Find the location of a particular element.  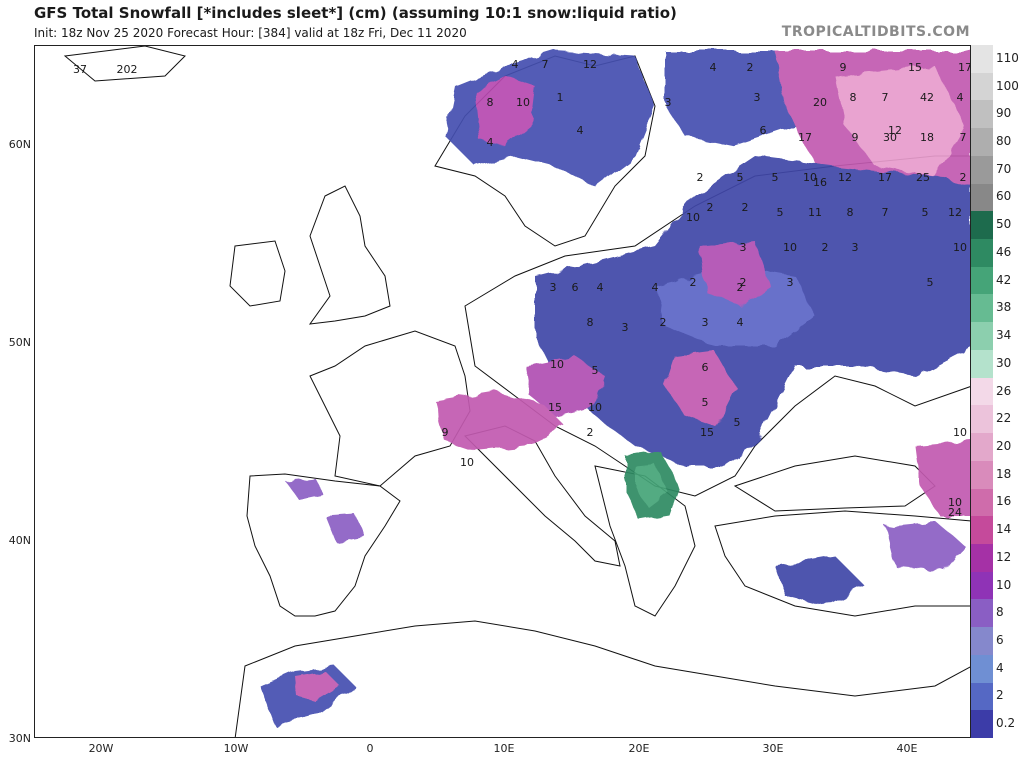

colorbar-label: 0.2 is located at coordinates (1006, 723).